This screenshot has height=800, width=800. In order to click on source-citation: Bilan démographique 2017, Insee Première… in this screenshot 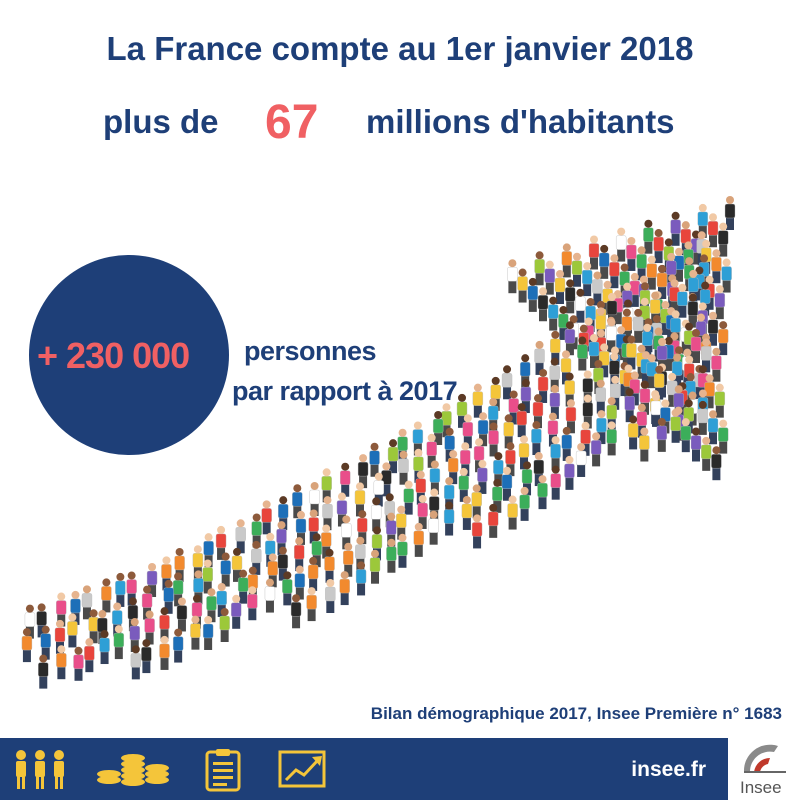, I will do `click(576, 713)`.